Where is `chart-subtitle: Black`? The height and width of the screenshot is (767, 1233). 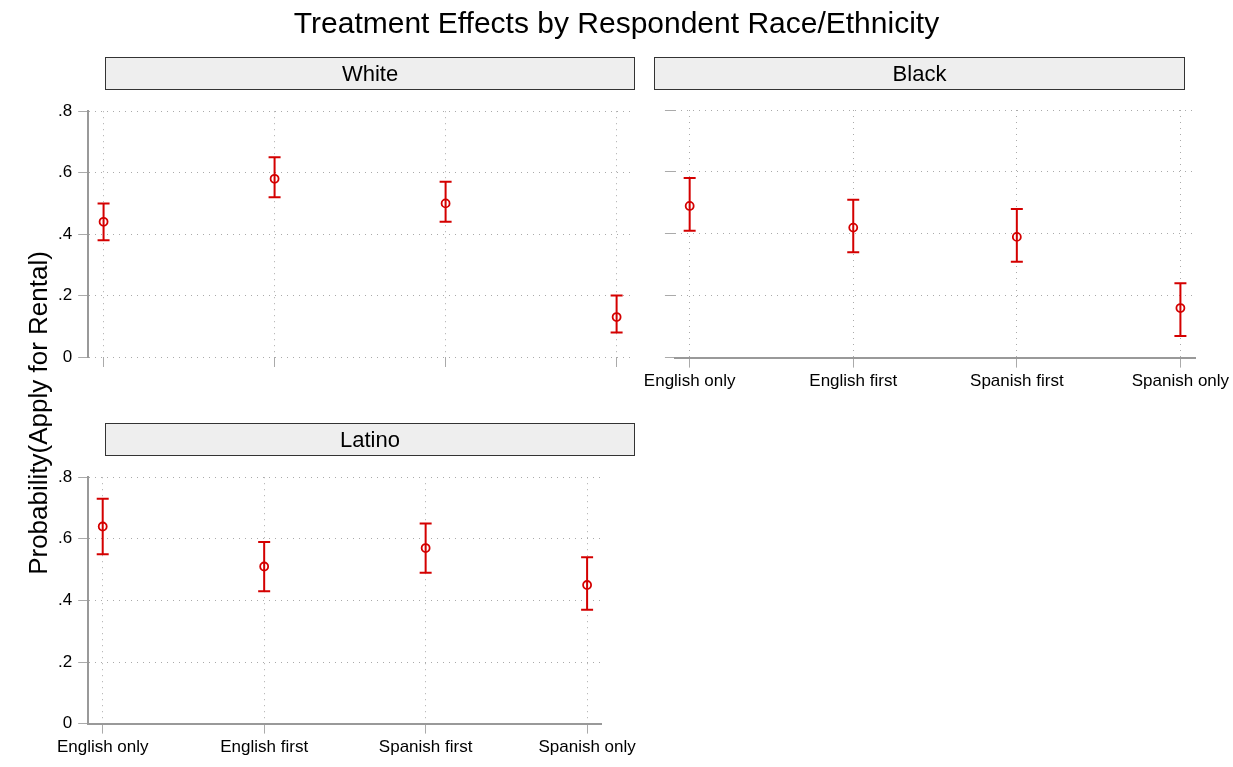 chart-subtitle: Black is located at coordinates (919, 73).